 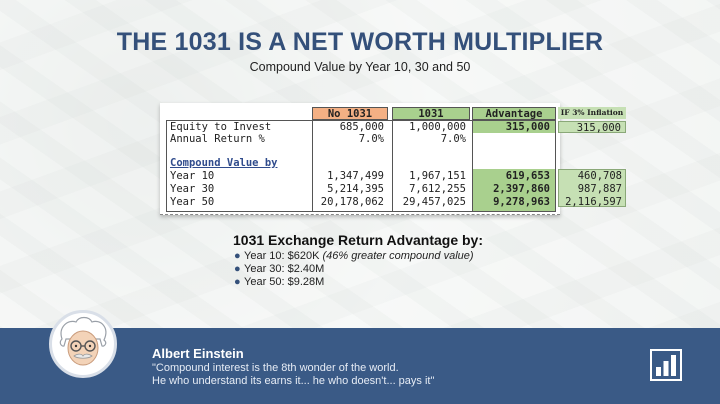 What do you see at coordinates (192, 189) in the screenshot?
I see `row-label: Year 30` at bounding box center [192, 189].